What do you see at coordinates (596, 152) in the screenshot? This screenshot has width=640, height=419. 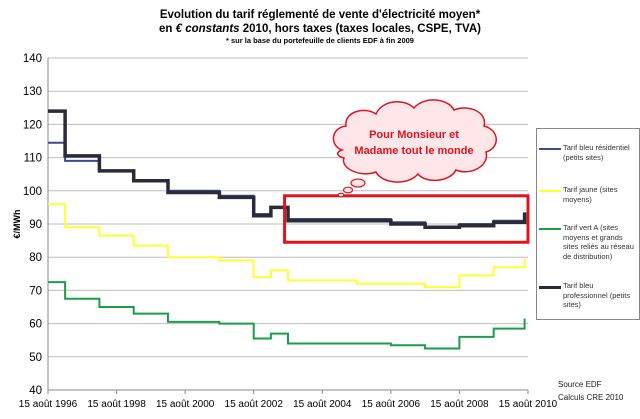 I see `legend-label: Tarif bleu résidentiel (petits sites)` at bounding box center [596, 152].